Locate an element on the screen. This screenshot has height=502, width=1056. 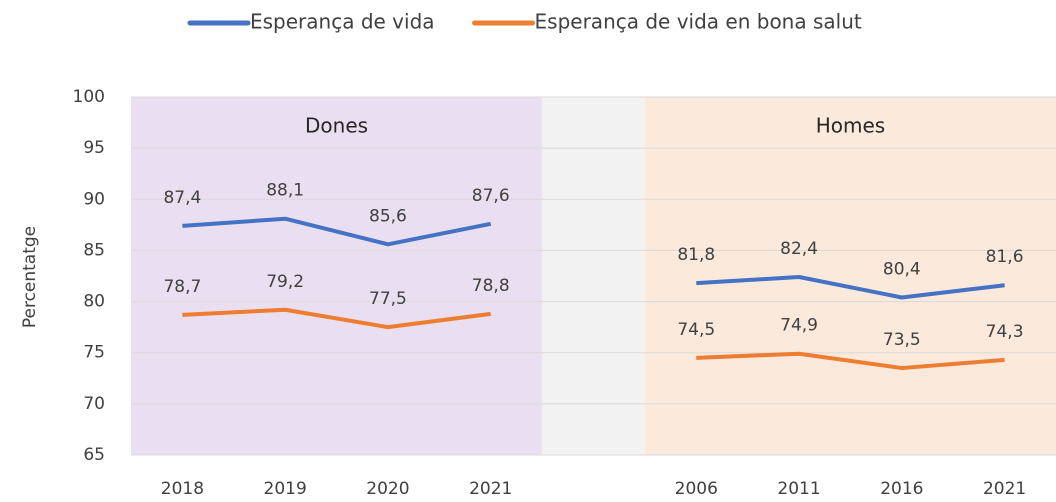
panel-label: Dones is located at coordinates (336, 126).